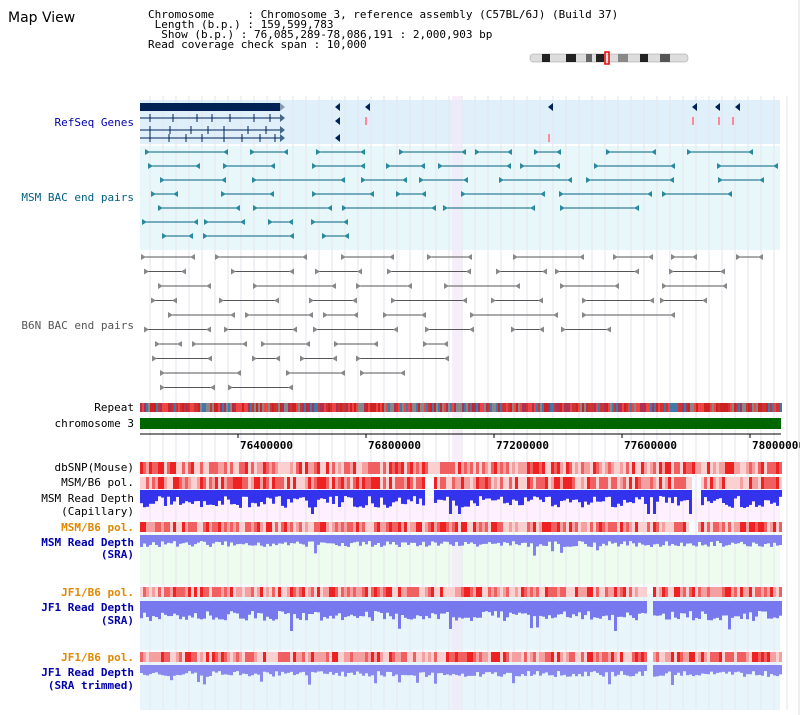 The height and width of the screenshot is (715, 800). I want to click on b6n-bac-track, so click(452, 322).